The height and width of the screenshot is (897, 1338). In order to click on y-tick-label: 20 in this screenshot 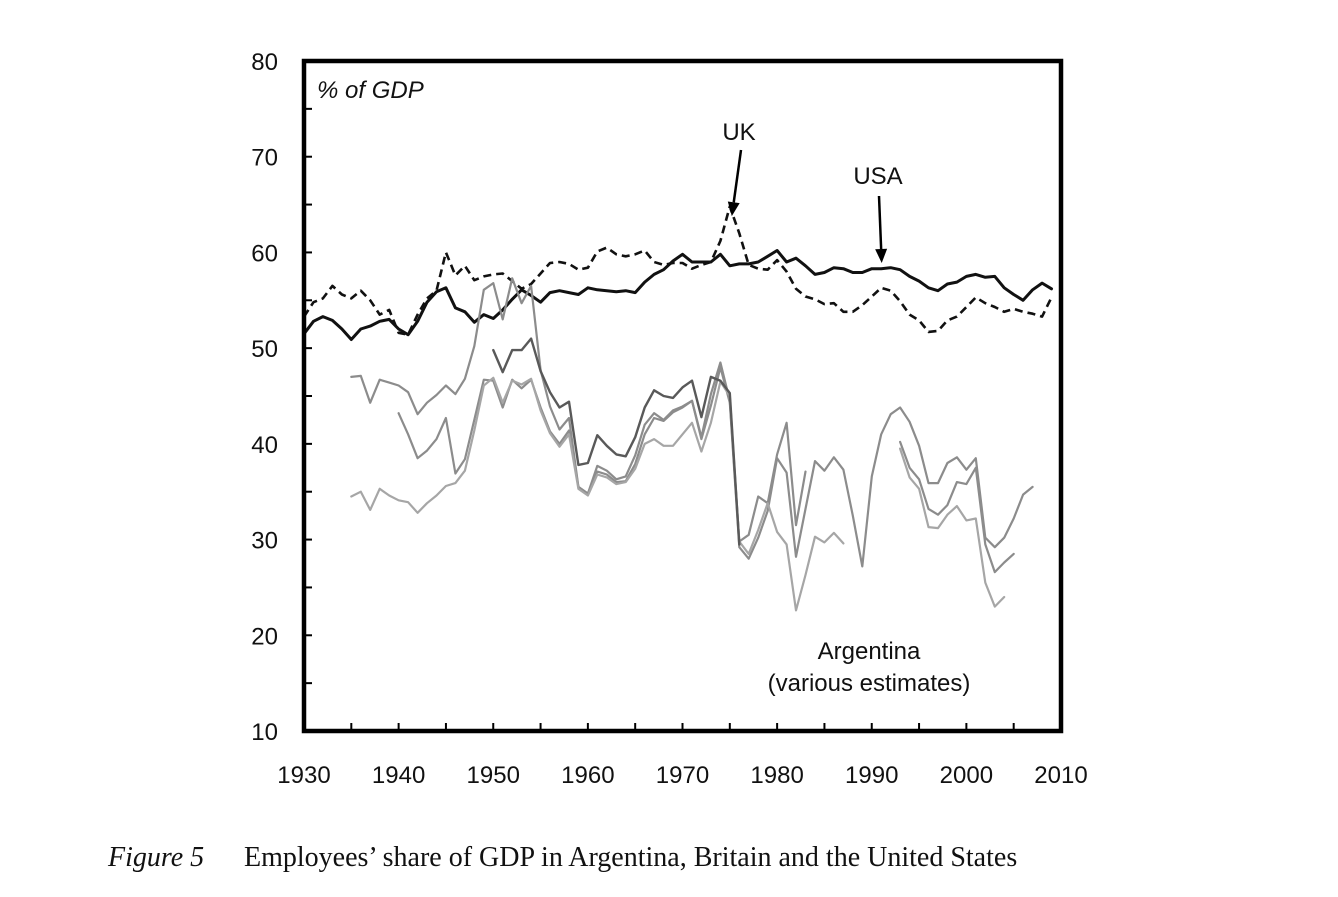, I will do `click(264, 636)`.